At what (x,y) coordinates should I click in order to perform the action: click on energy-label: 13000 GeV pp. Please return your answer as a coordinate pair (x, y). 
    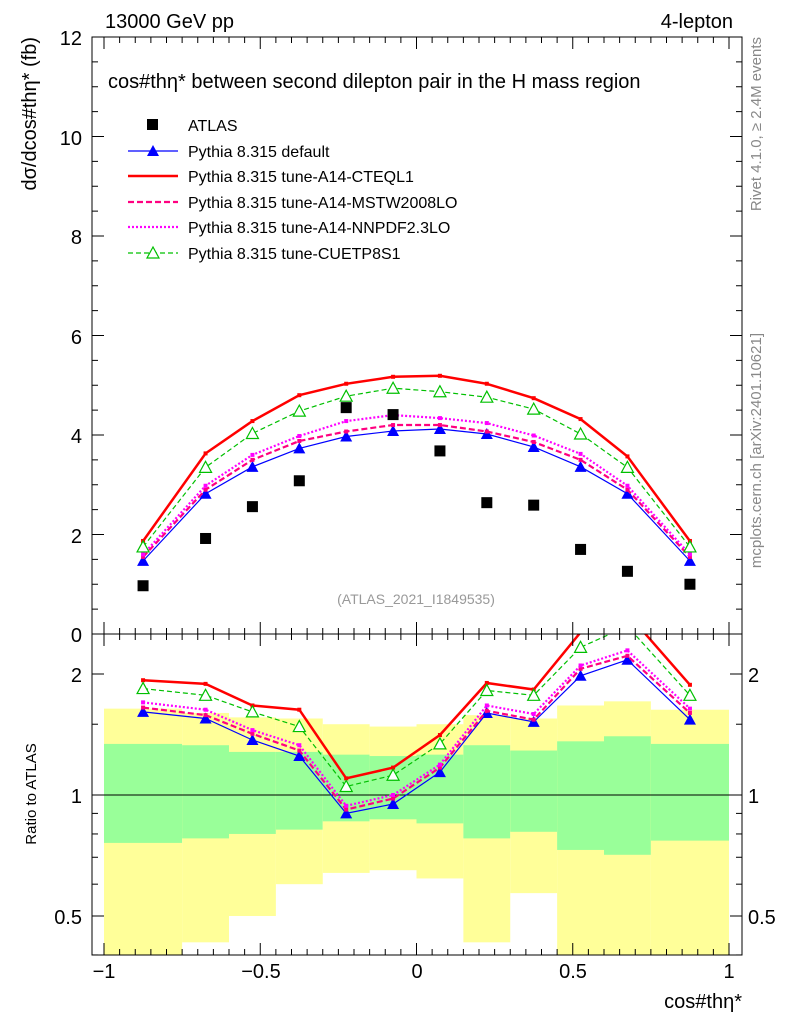
    Looking at the image, I should click on (169, 22).